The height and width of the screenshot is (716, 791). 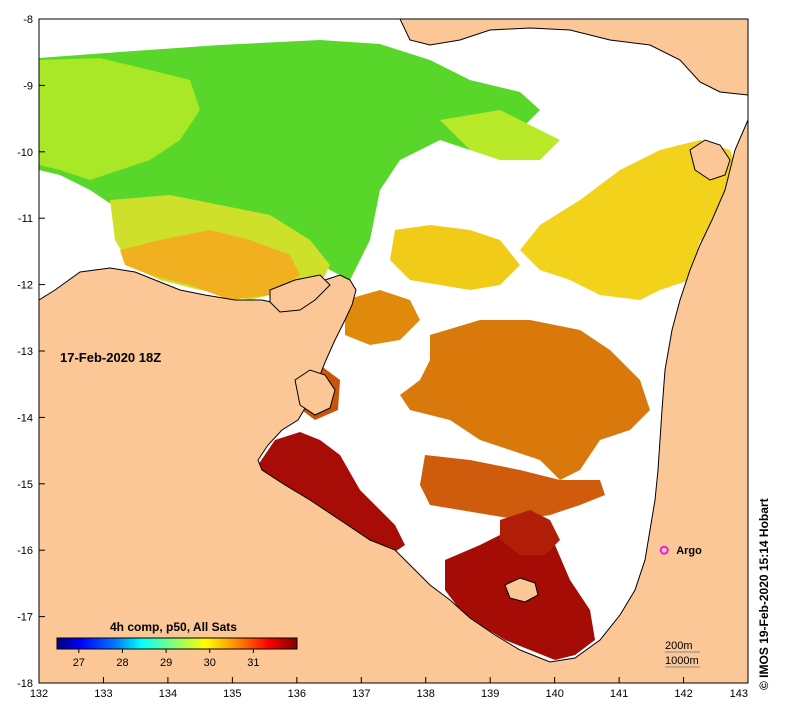 I want to click on y-tick-label-6: -14, so click(x=25, y=418).